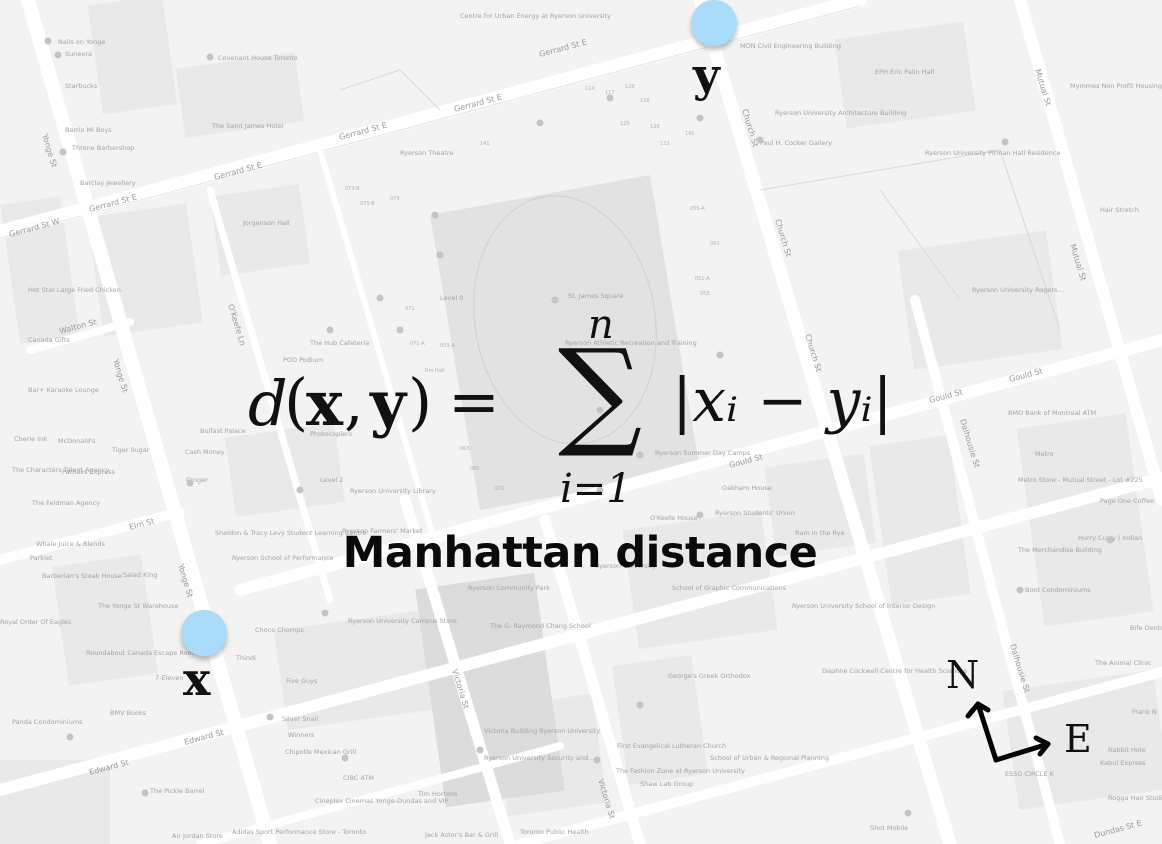 Image resolution: width=1162 pixels, height=844 pixels. What do you see at coordinates (88, 130) in the screenshot?
I see `place-label: Barrio Mi Boys` at bounding box center [88, 130].